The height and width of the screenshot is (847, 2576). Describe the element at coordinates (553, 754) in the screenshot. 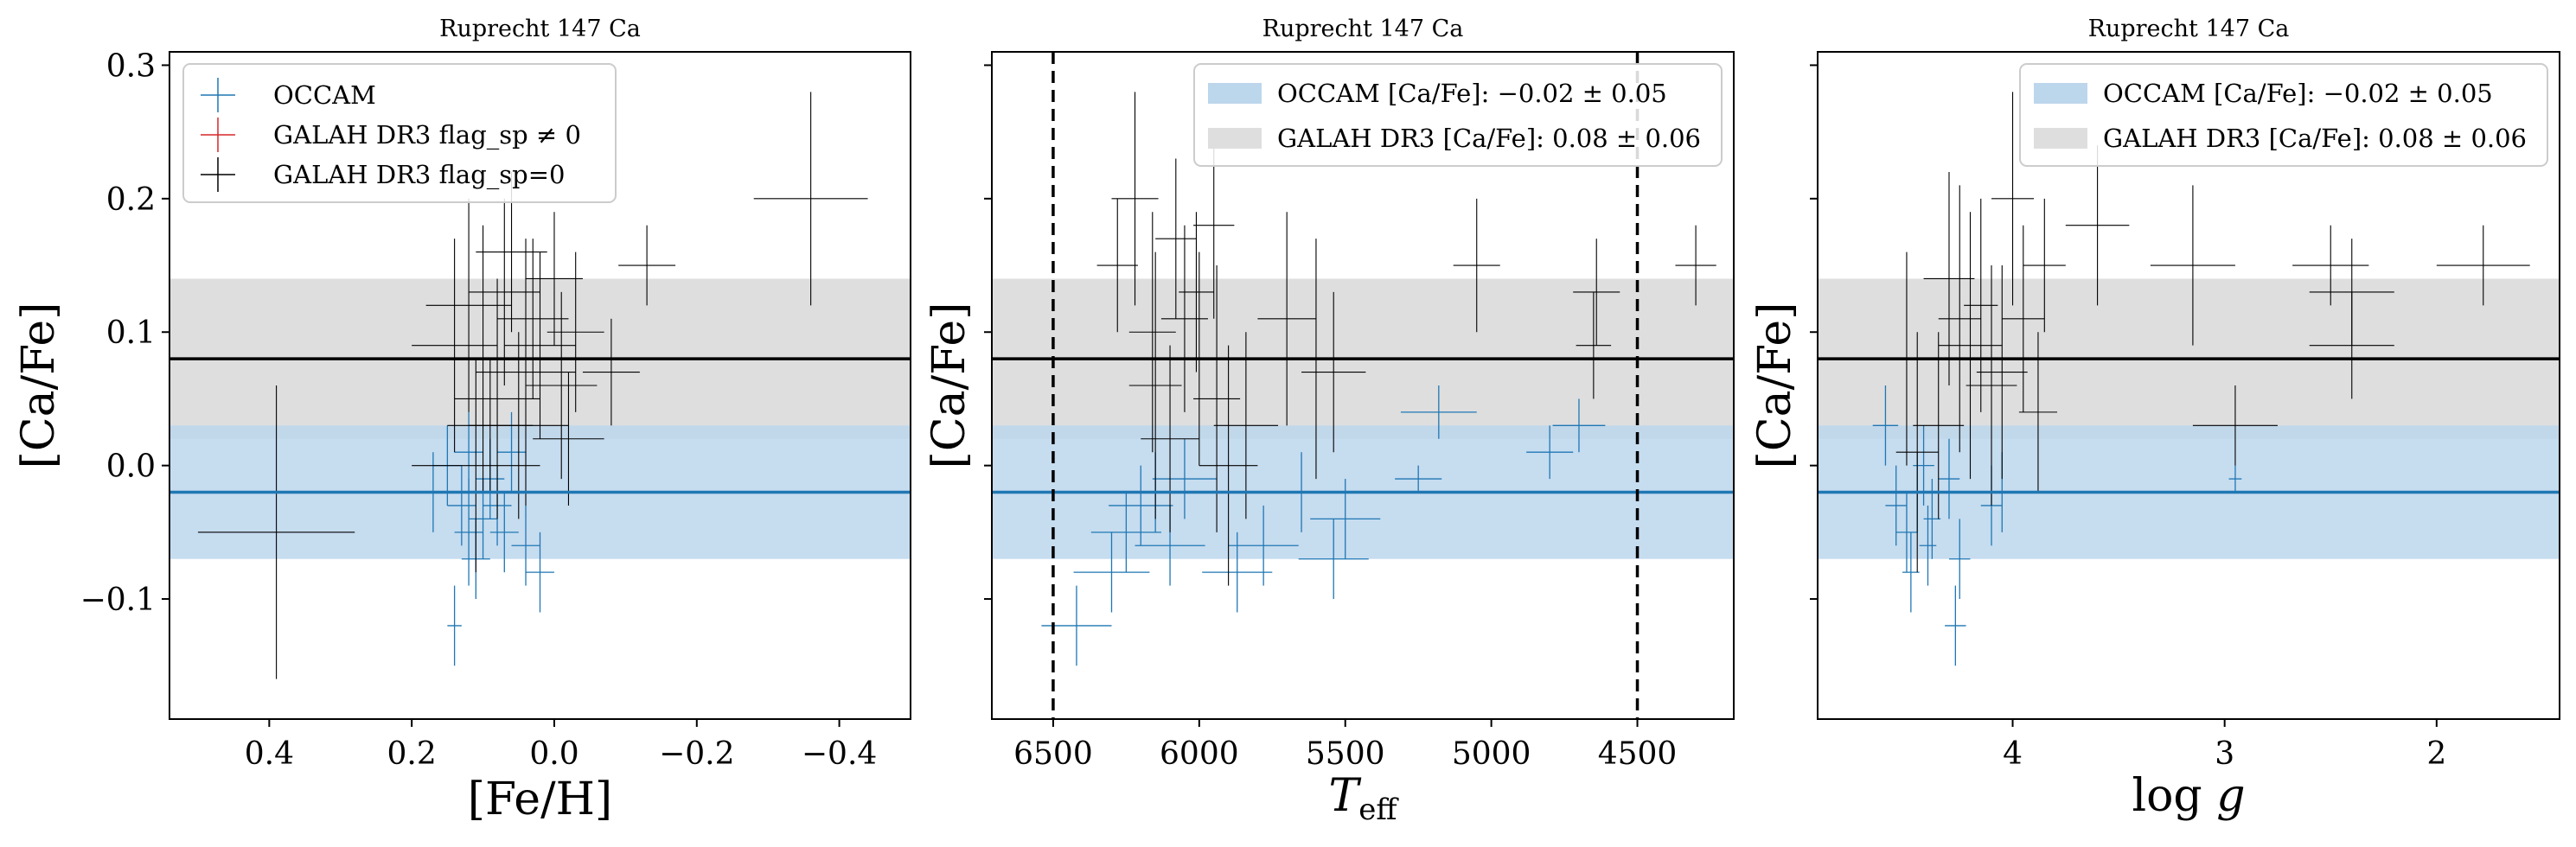

I see `x-tick-label: 0.0` at that location.